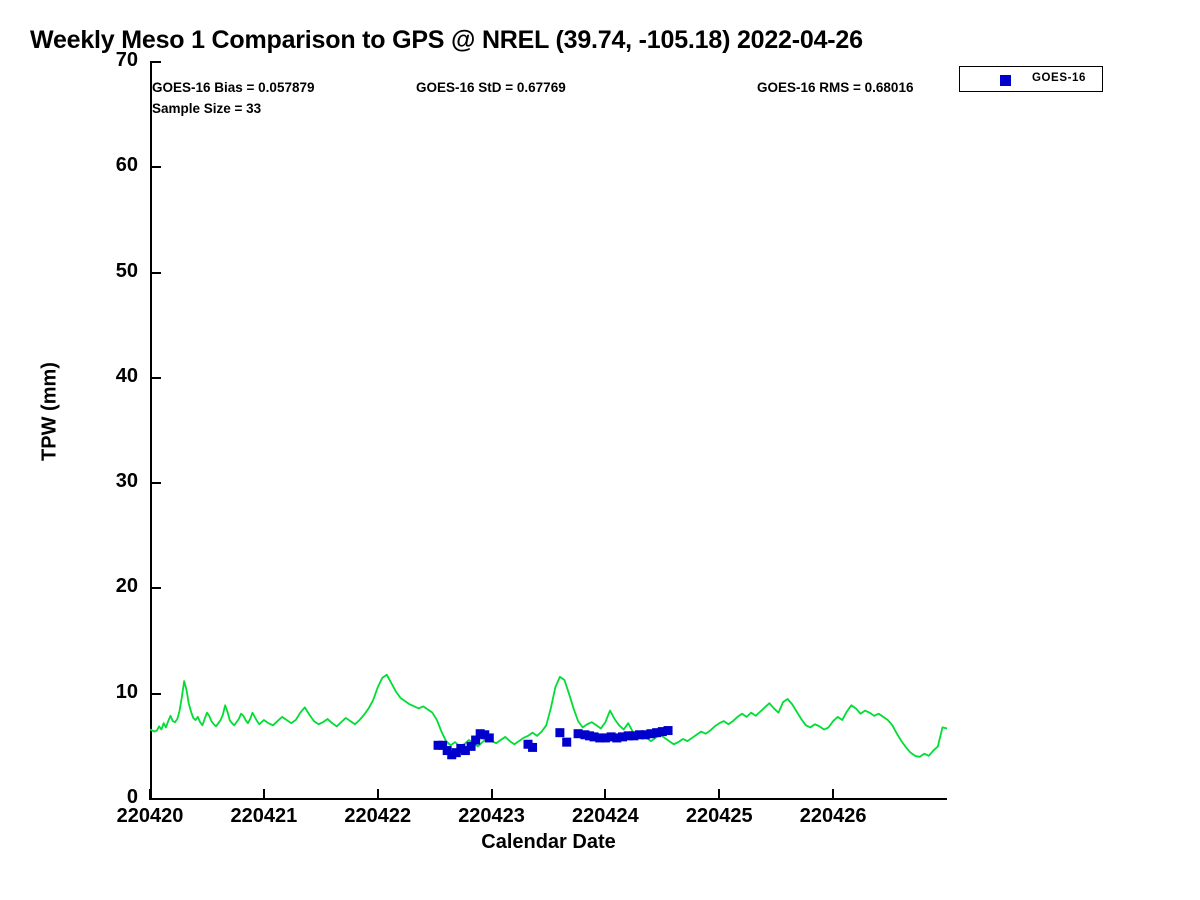 Image resolution: width=1200 pixels, height=900 pixels. I want to click on y-axis-line, so click(151, 431).